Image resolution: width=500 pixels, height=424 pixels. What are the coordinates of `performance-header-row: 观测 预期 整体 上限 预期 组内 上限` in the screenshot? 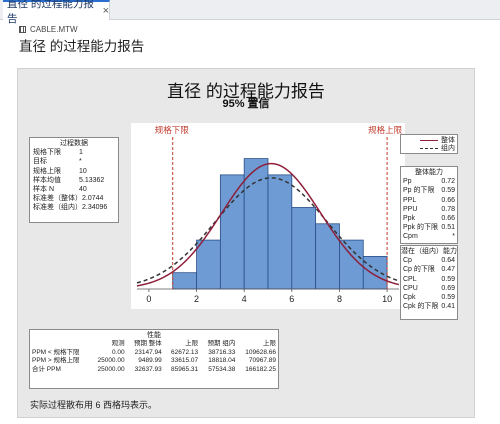 It's located at (154, 344).